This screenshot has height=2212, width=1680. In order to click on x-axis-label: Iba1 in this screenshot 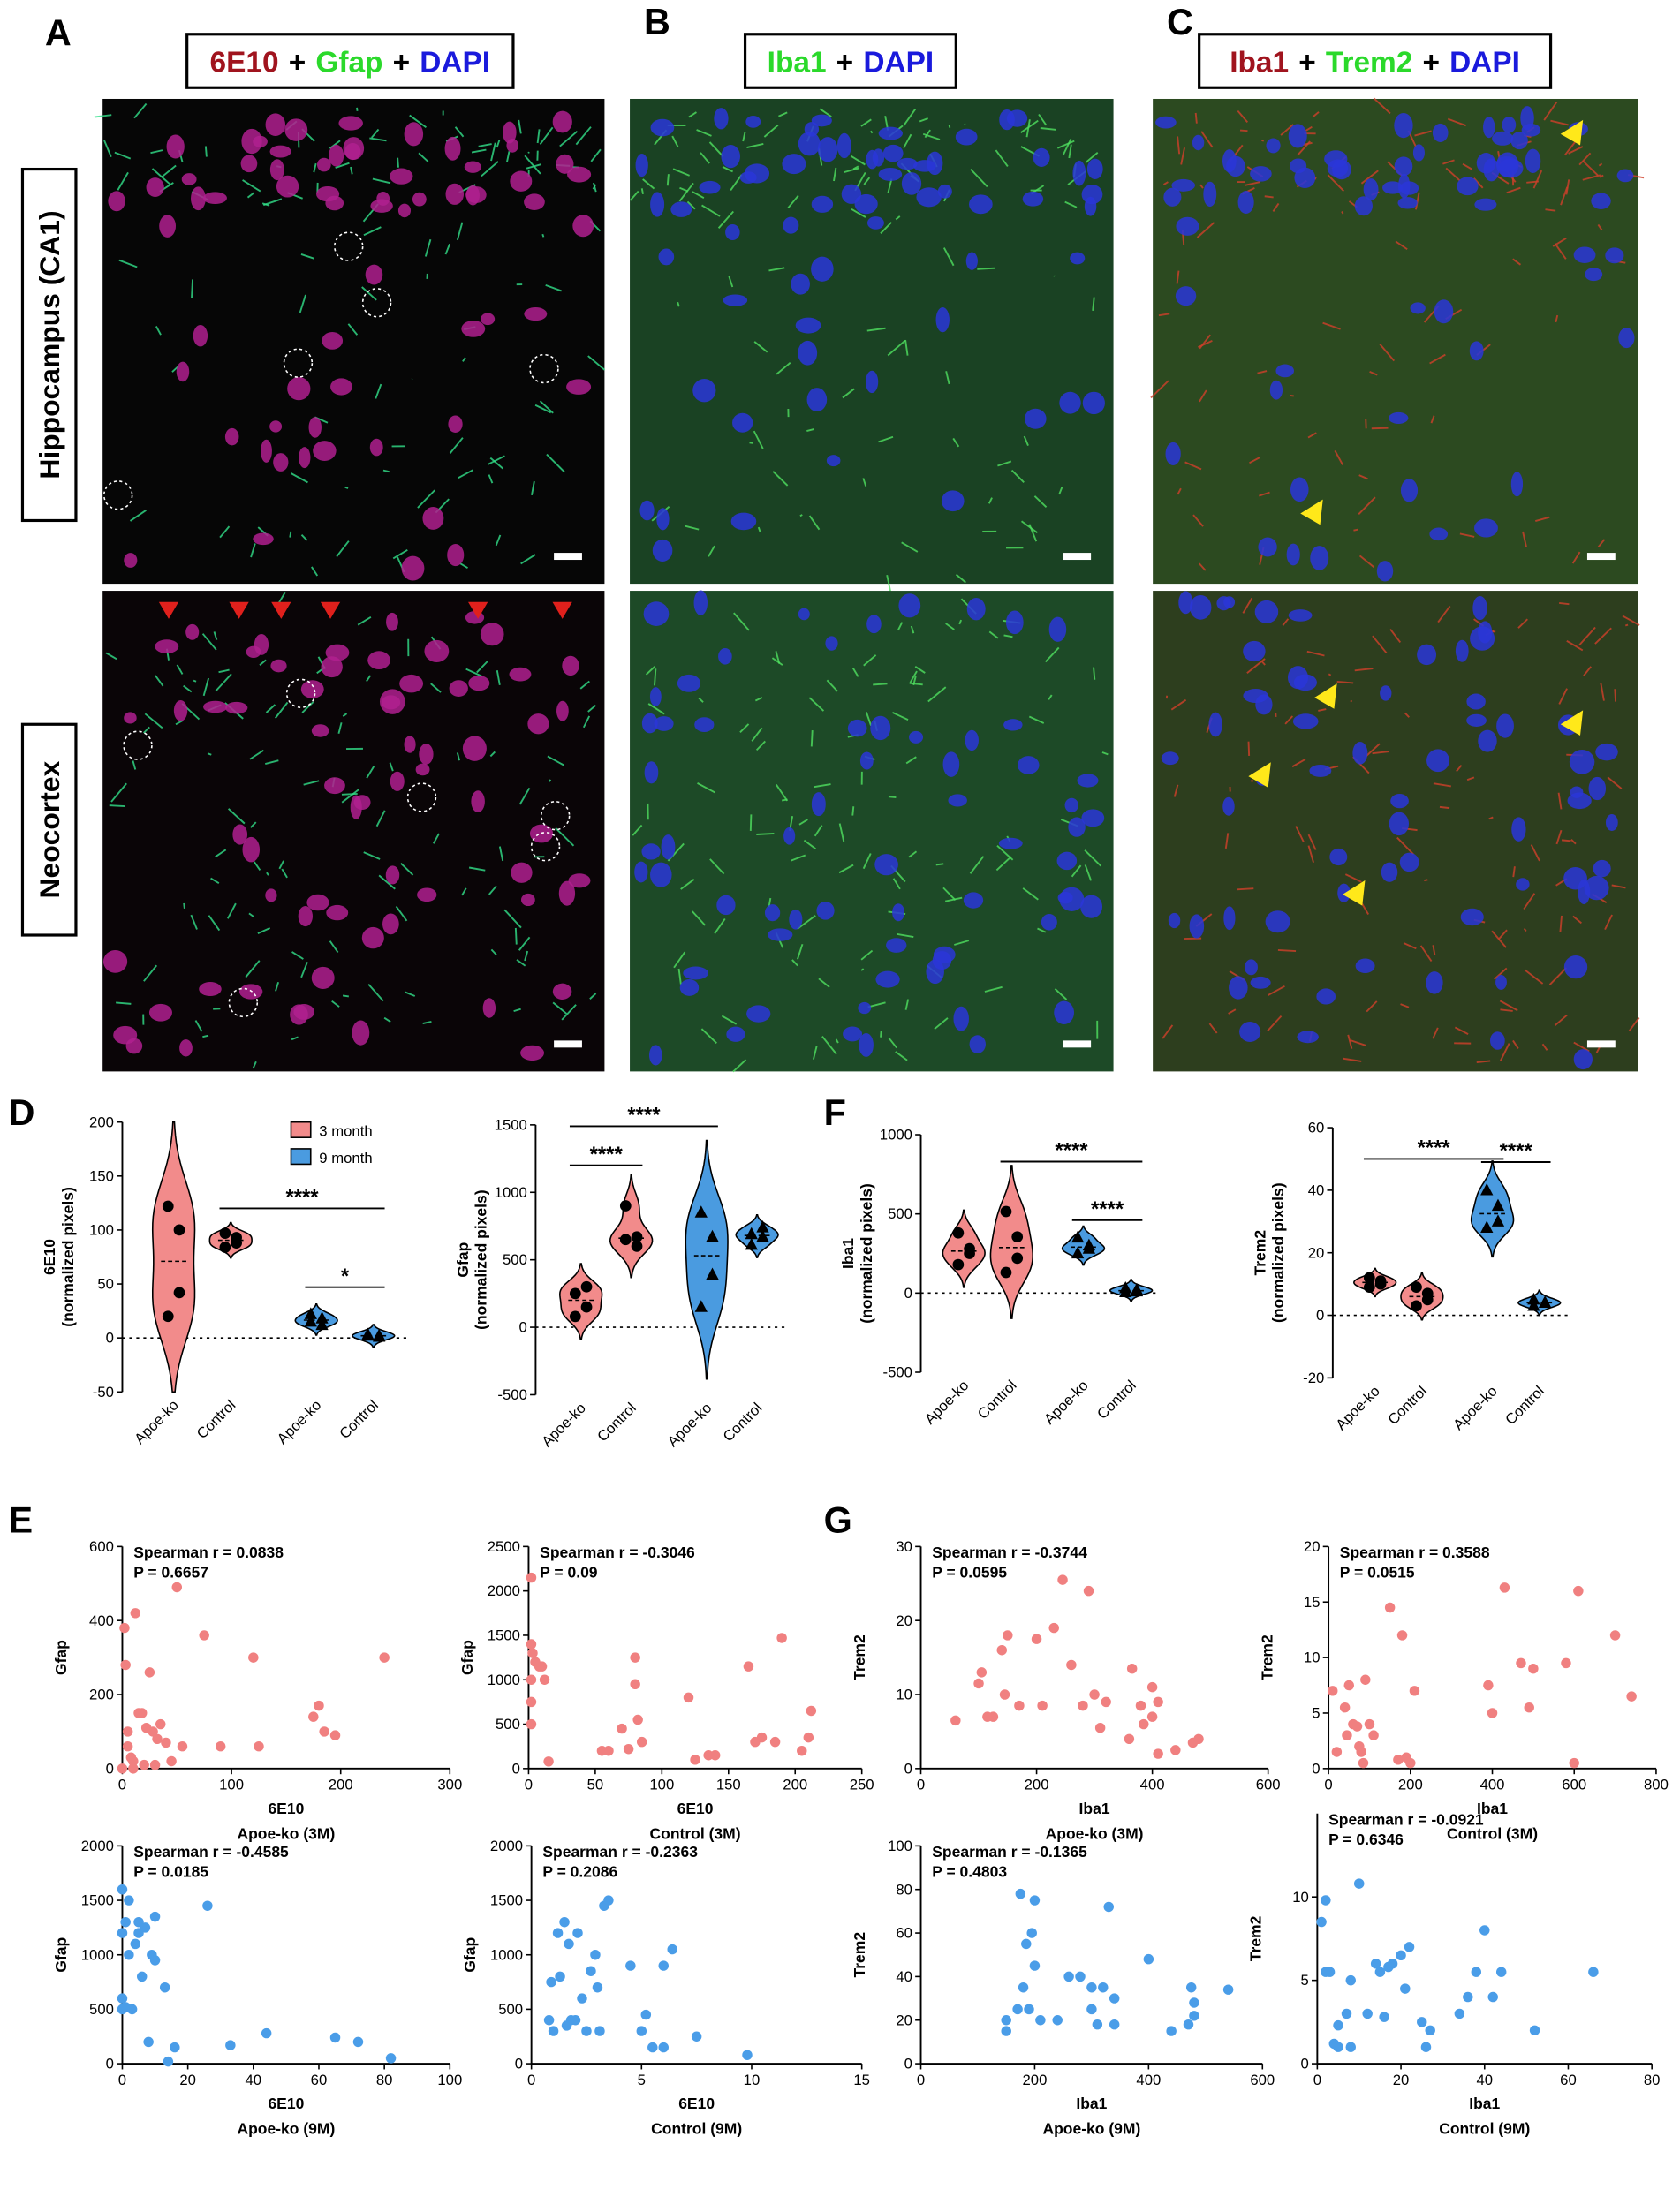, I will do `click(1091, 2103)`.